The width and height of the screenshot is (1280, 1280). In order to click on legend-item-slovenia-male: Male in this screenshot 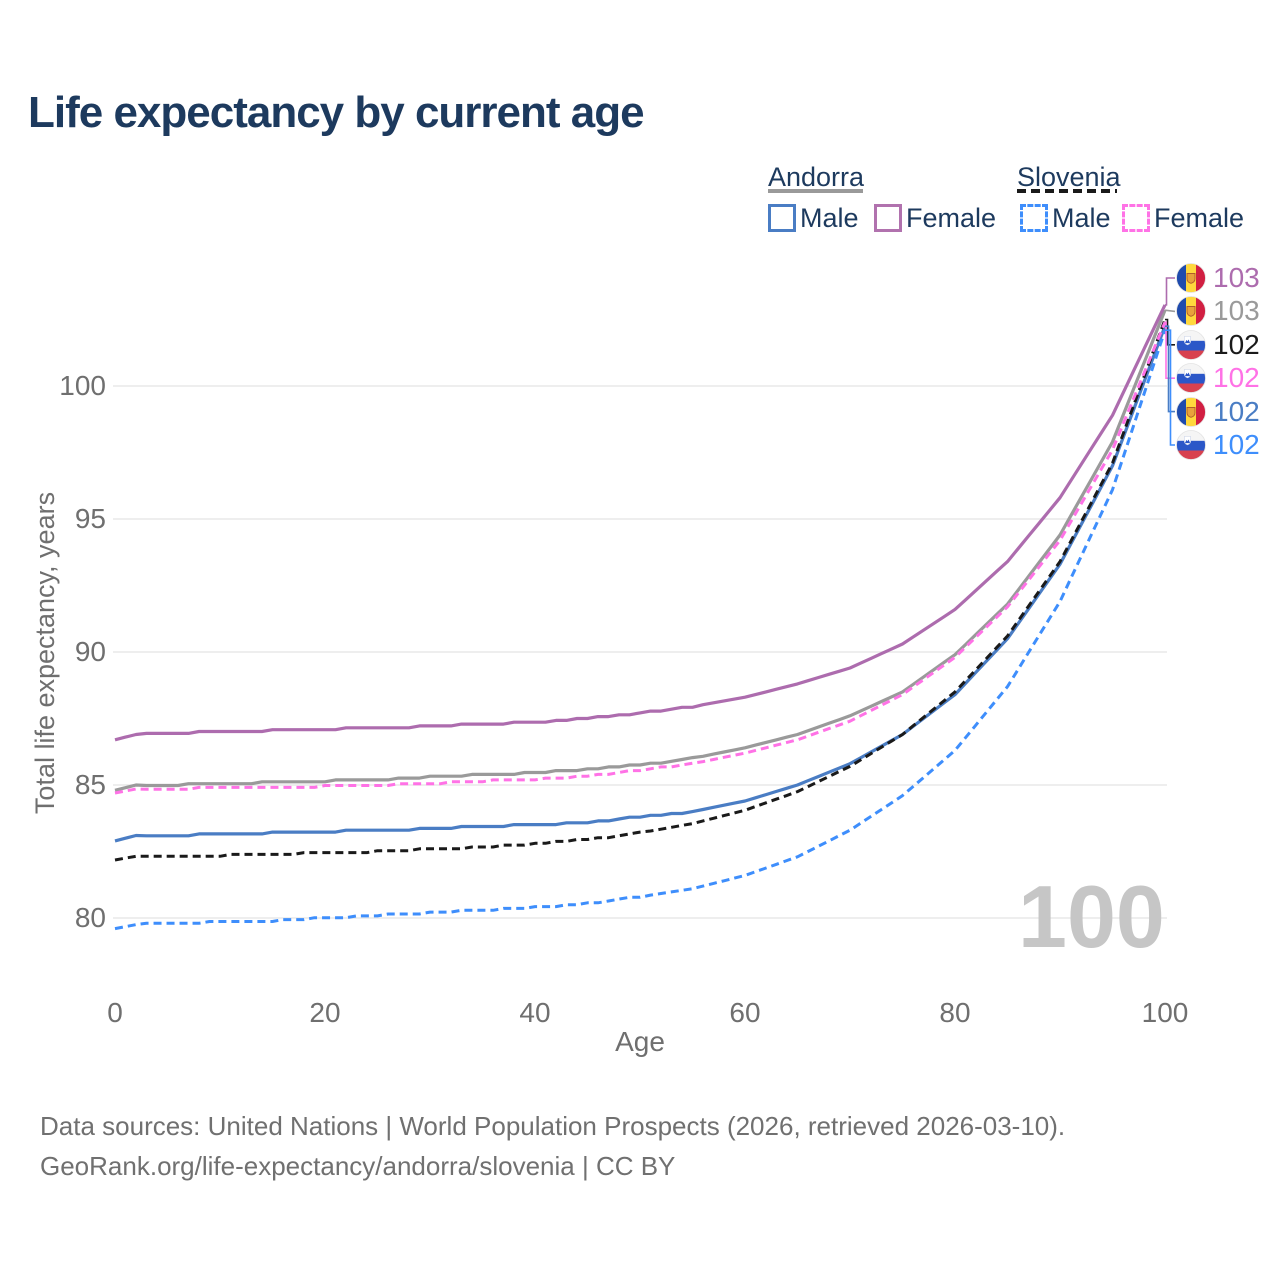, I will do `click(1065, 217)`.